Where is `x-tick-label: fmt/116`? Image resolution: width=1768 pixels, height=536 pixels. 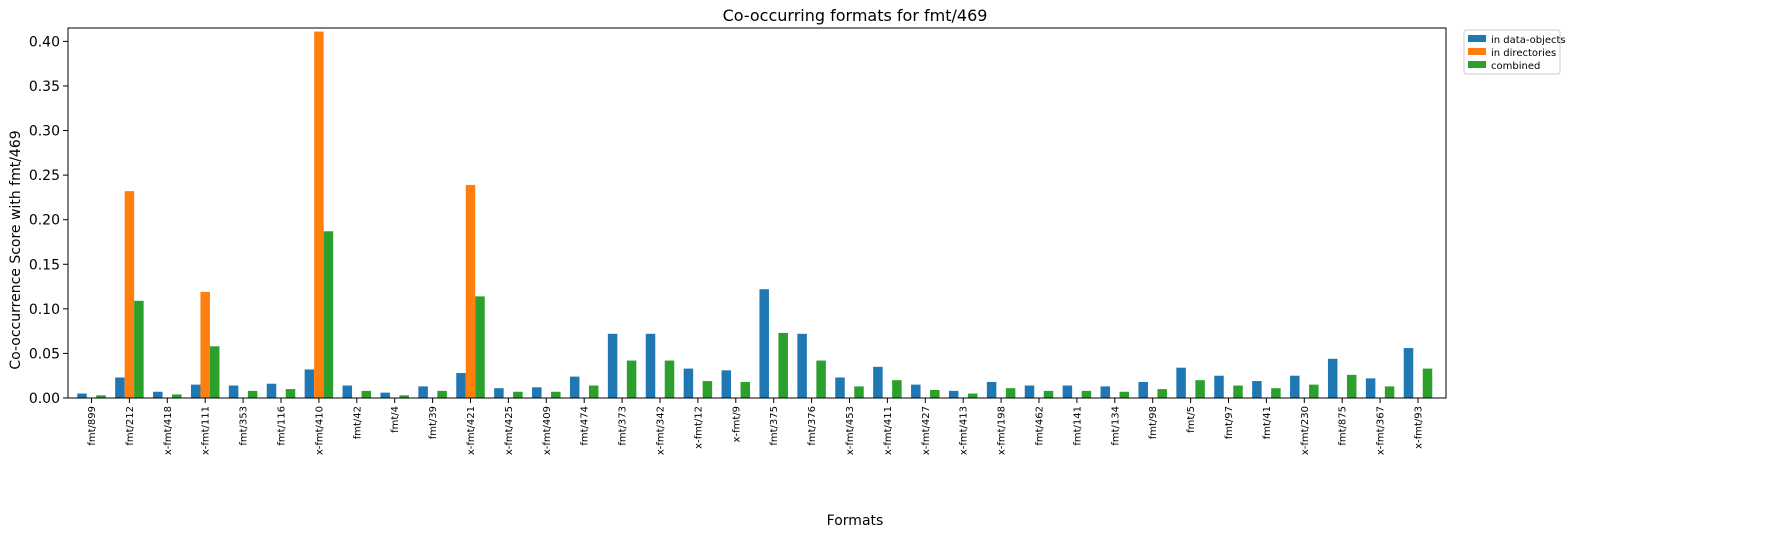
x-tick-label: fmt/116 is located at coordinates (282, 426).